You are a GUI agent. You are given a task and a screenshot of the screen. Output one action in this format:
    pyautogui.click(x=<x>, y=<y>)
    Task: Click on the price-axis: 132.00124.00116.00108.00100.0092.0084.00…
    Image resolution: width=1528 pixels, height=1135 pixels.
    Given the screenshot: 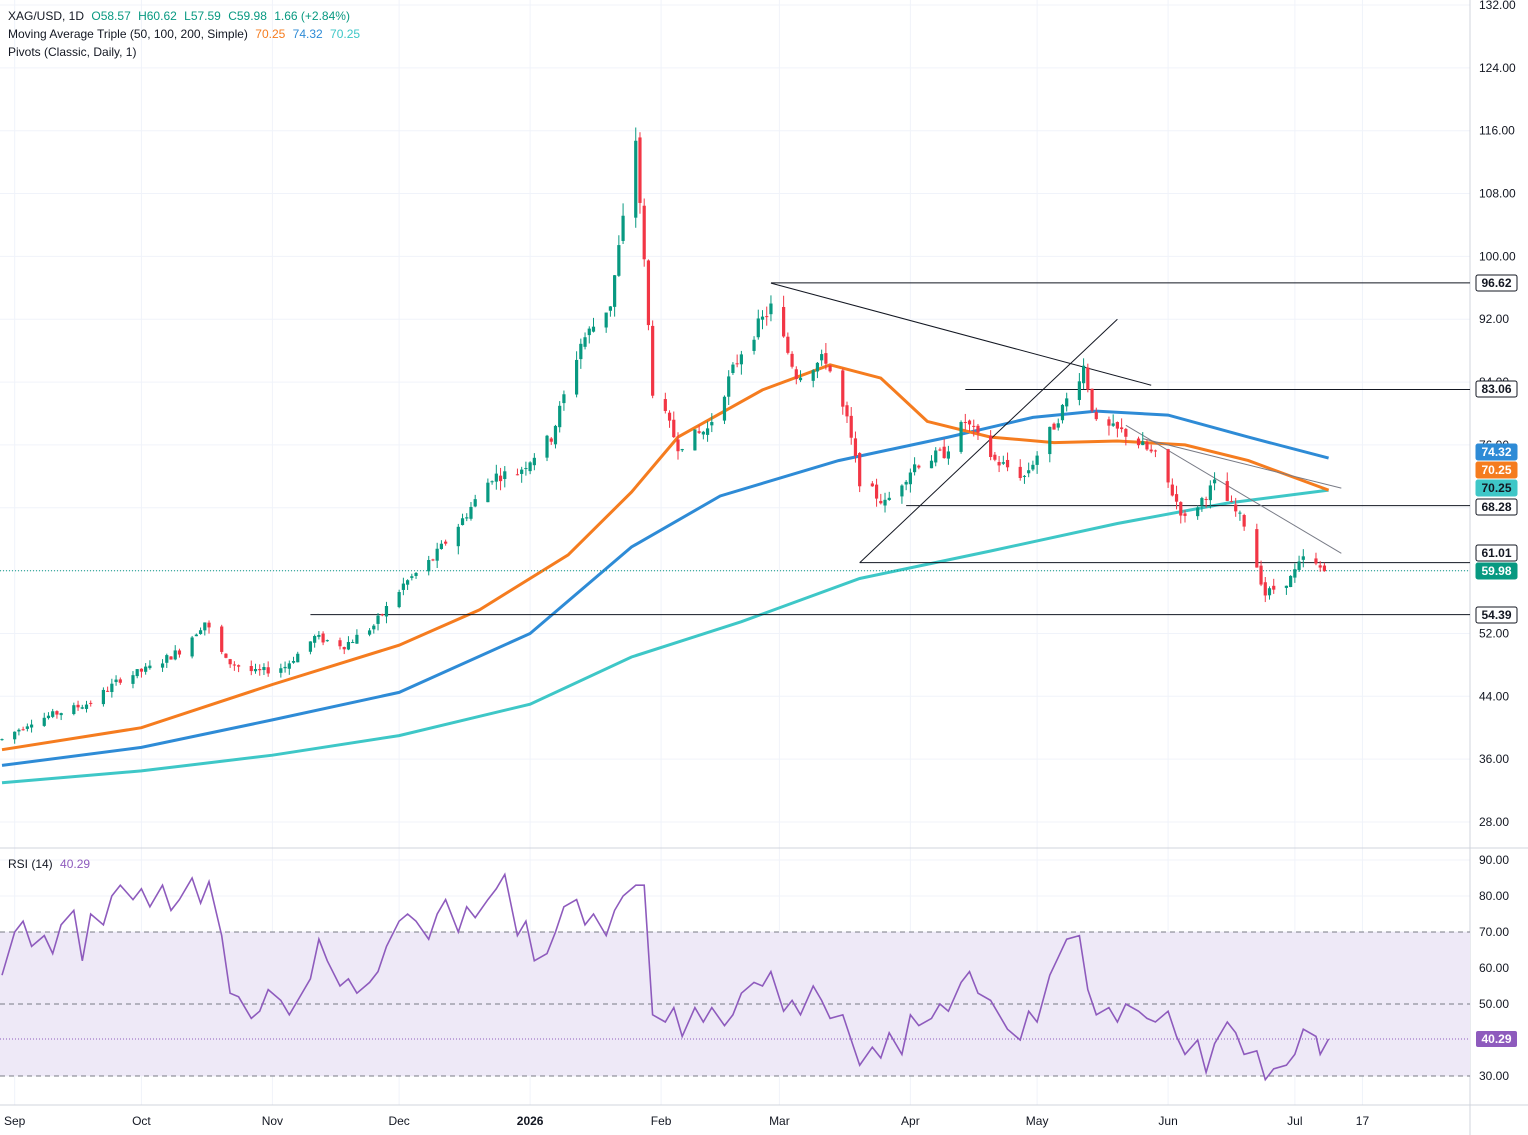 What is the action you would take?
    pyautogui.click(x=1497, y=541)
    